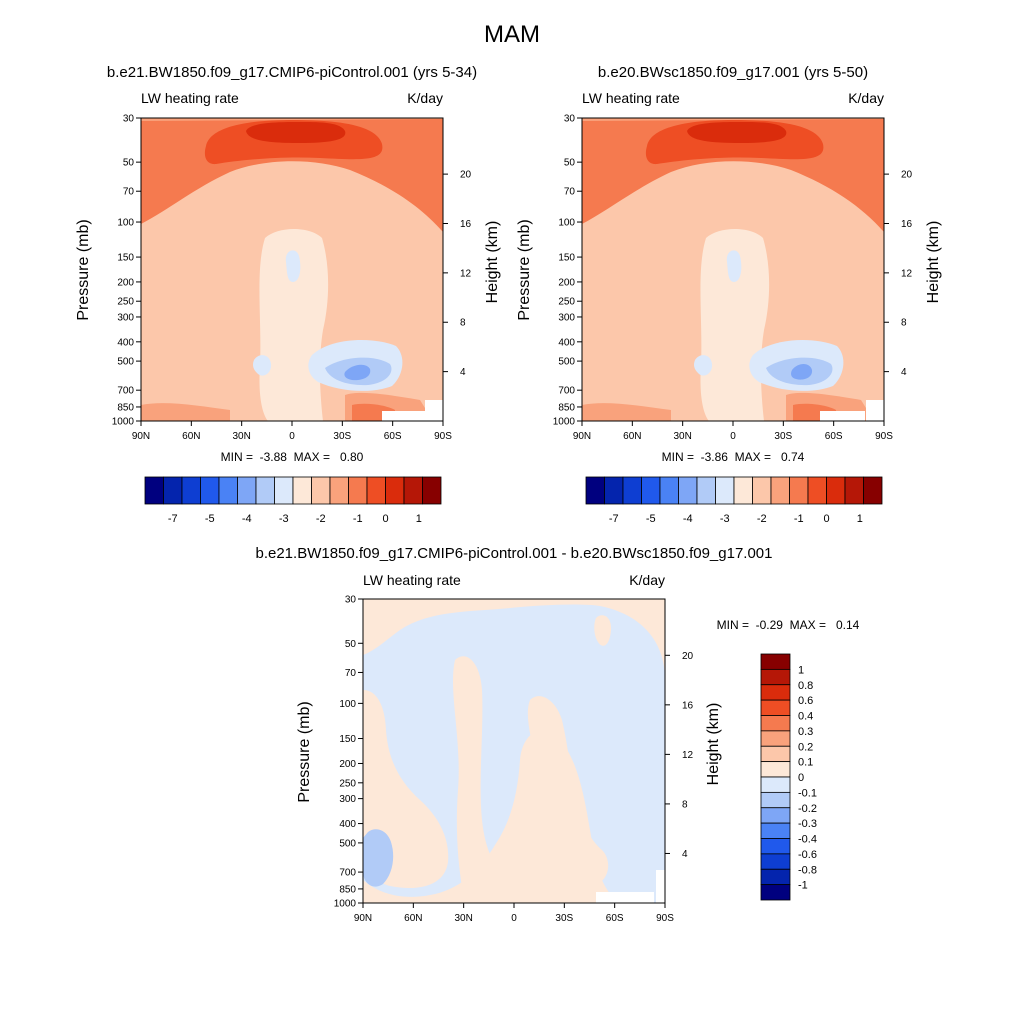 This screenshot has width=1024, height=1024. Describe the element at coordinates (403, 416) in the screenshot. I see `missing-data` at that location.